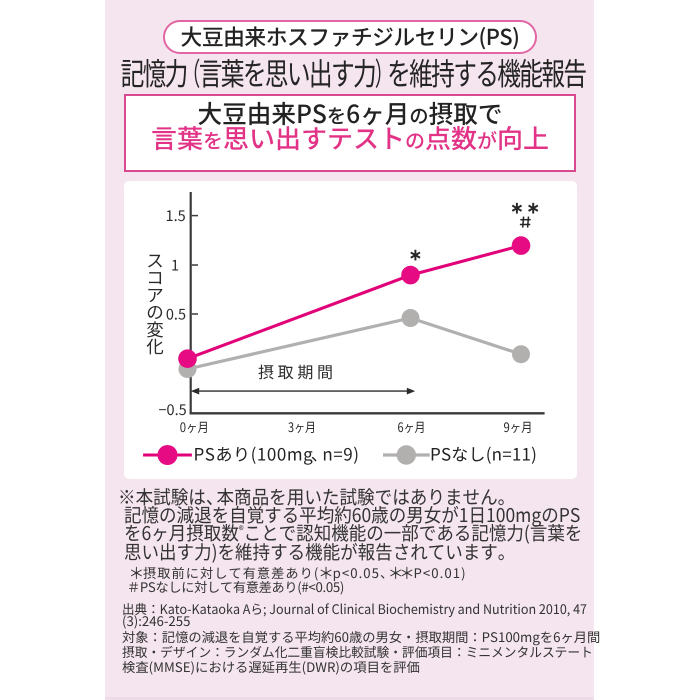  Describe the element at coordinates (518, 426) in the screenshot. I see `svg-text: 9ヶ月` at that location.